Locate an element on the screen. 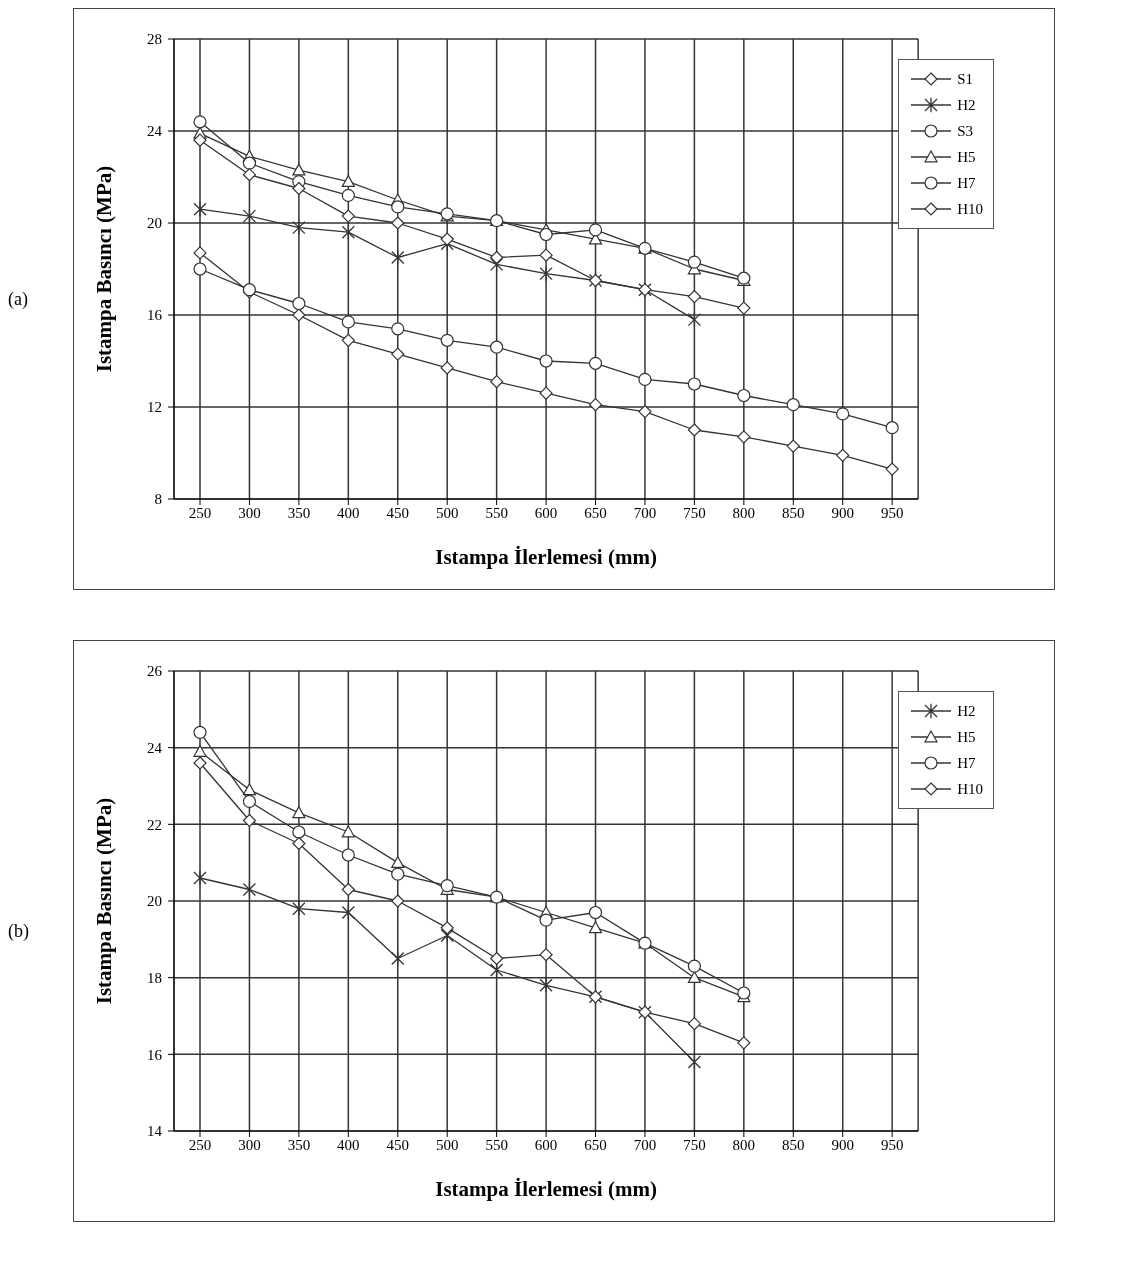  legend-label: S3 is located at coordinates (965, 131).